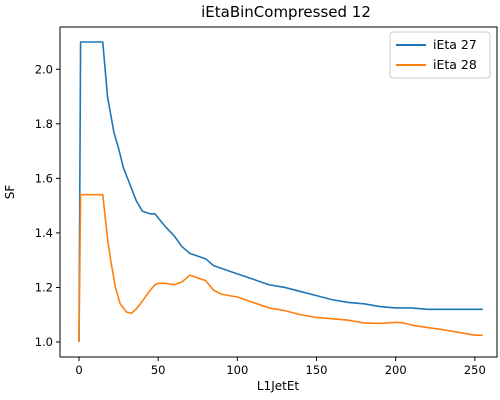  I want to click on y-axis: 1.0 1.2 1.4 1.6 1.8 2.0, so click(47, 205).